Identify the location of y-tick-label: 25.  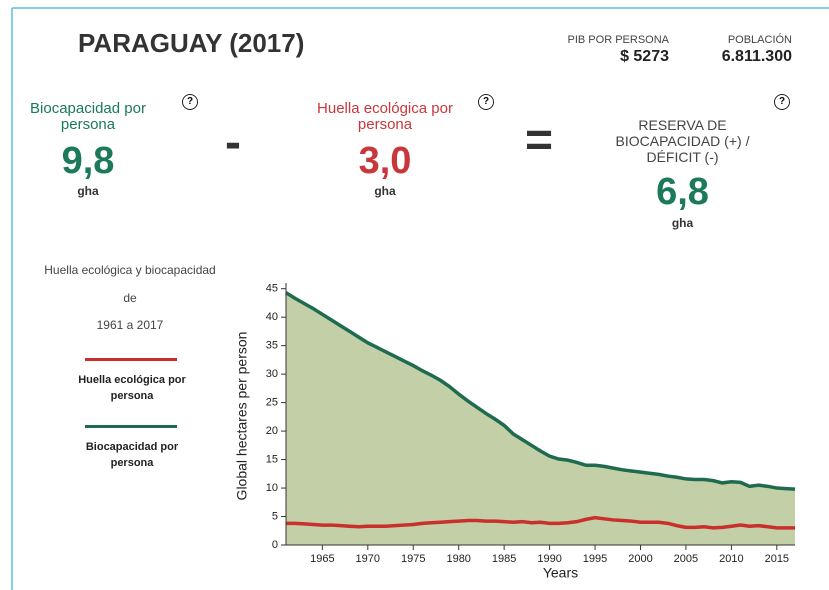
(272, 403).